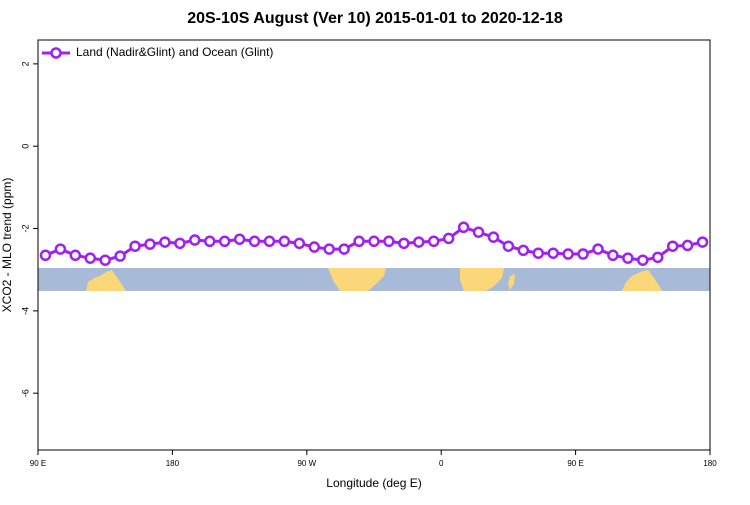 The image size is (750, 505). Describe the element at coordinates (373, 483) in the screenshot. I see `x-axis-label: Longitude (deg E)` at that location.